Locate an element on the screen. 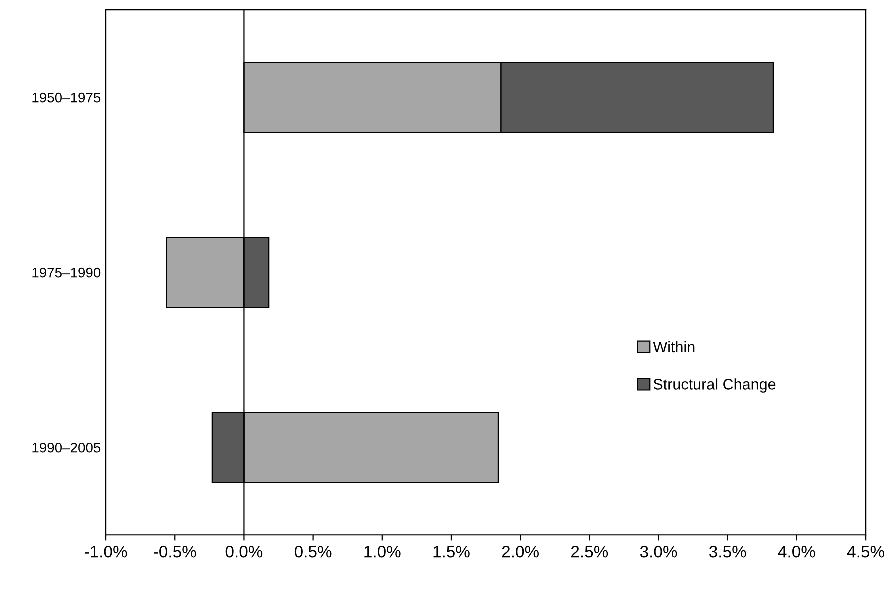 This screenshot has width=891, height=590. x-tick-label: 1.0% is located at coordinates (382, 552).